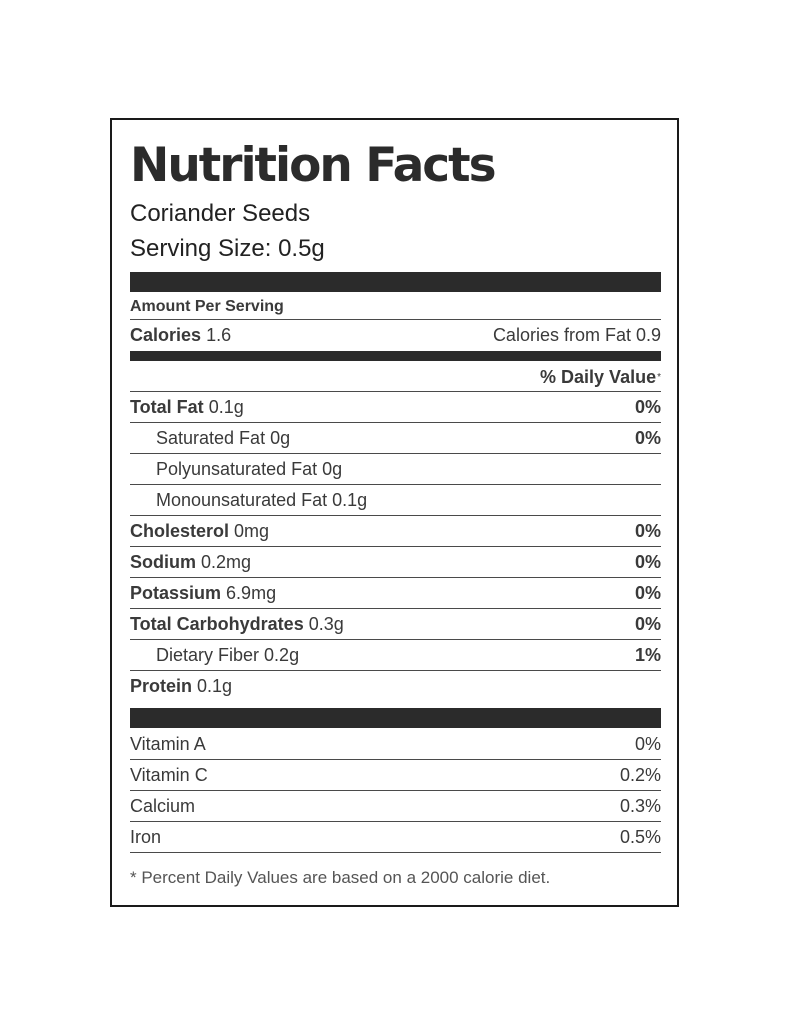 Image resolution: width=791 pixels, height=1024 pixels. Describe the element at coordinates (395, 744) in the screenshot. I see `vitamin-row: Vitamin A 0%` at that location.